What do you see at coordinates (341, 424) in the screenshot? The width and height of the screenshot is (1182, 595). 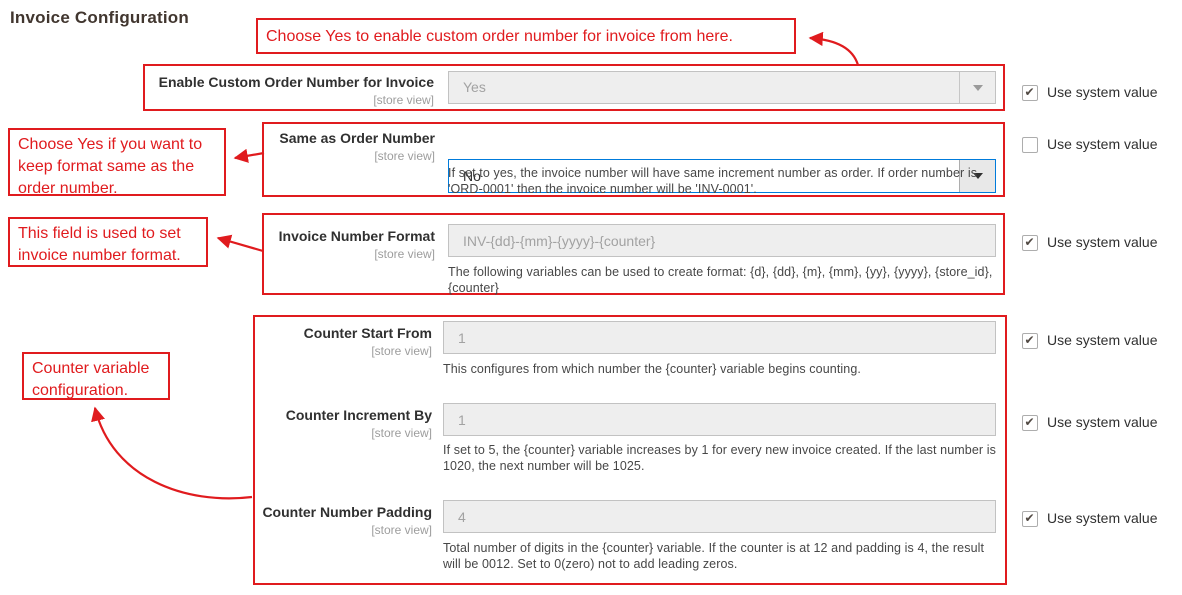 I see `field-label-counter-increment: Counter Increment By [store view]` at bounding box center [341, 424].